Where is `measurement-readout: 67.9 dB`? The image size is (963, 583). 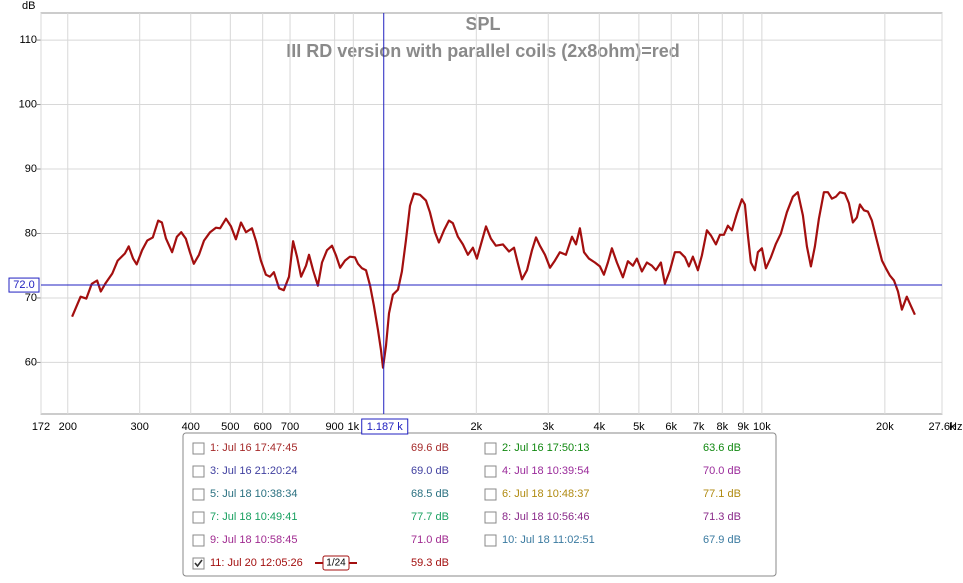
measurement-readout: 67.9 dB is located at coordinates (722, 540).